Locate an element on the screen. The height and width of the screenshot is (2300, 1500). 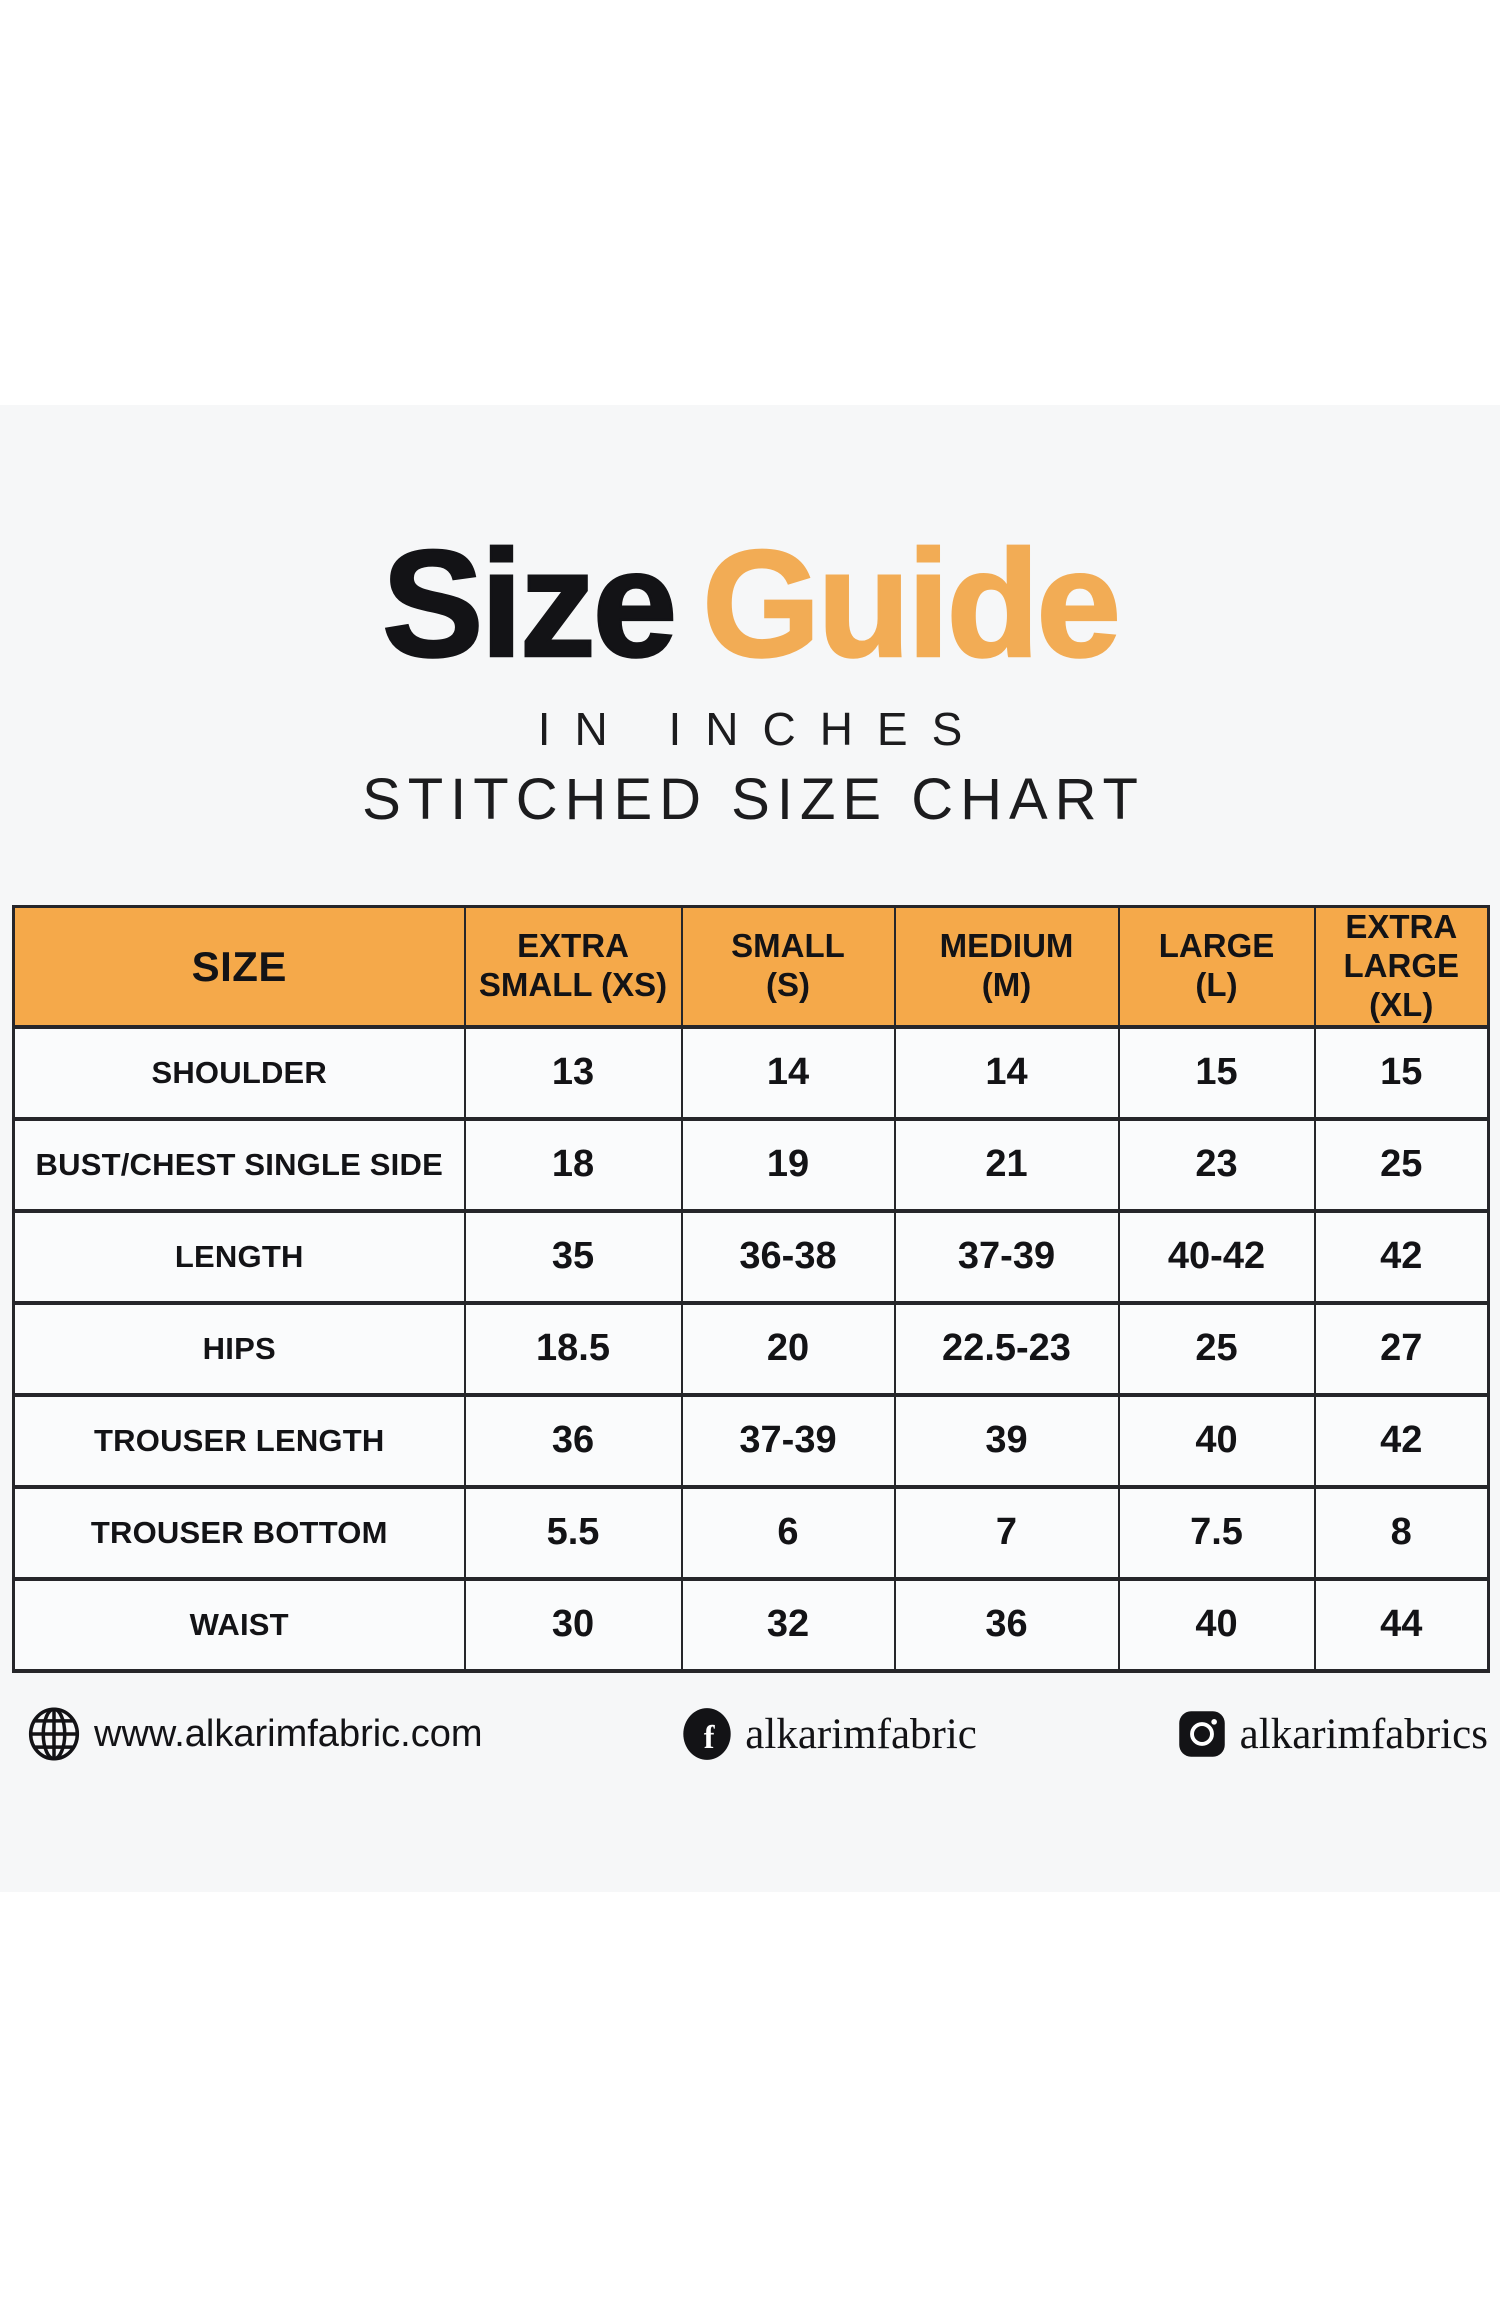
size-value: 7 is located at coordinates (1006, 1532).